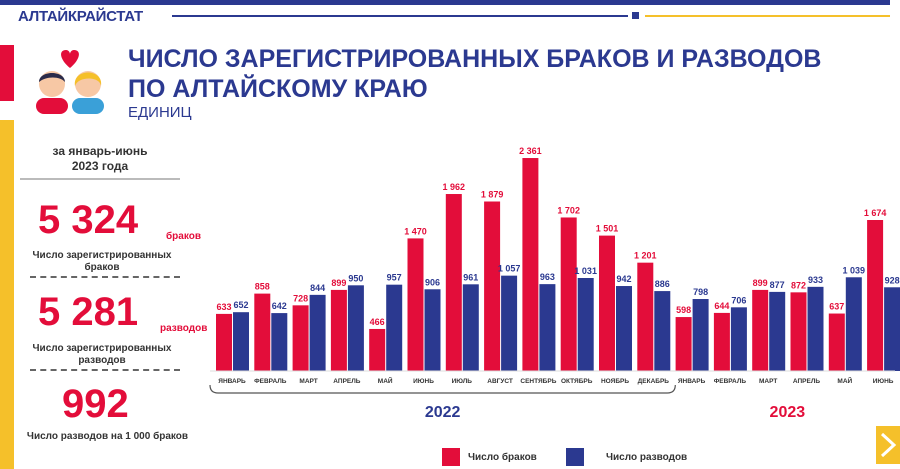 The width and height of the screenshot is (900, 469). What do you see at coordinates (100, 151) in the screenshot?
I see `period-line-1: за январь-июнь` at bounding box center [100, 151].